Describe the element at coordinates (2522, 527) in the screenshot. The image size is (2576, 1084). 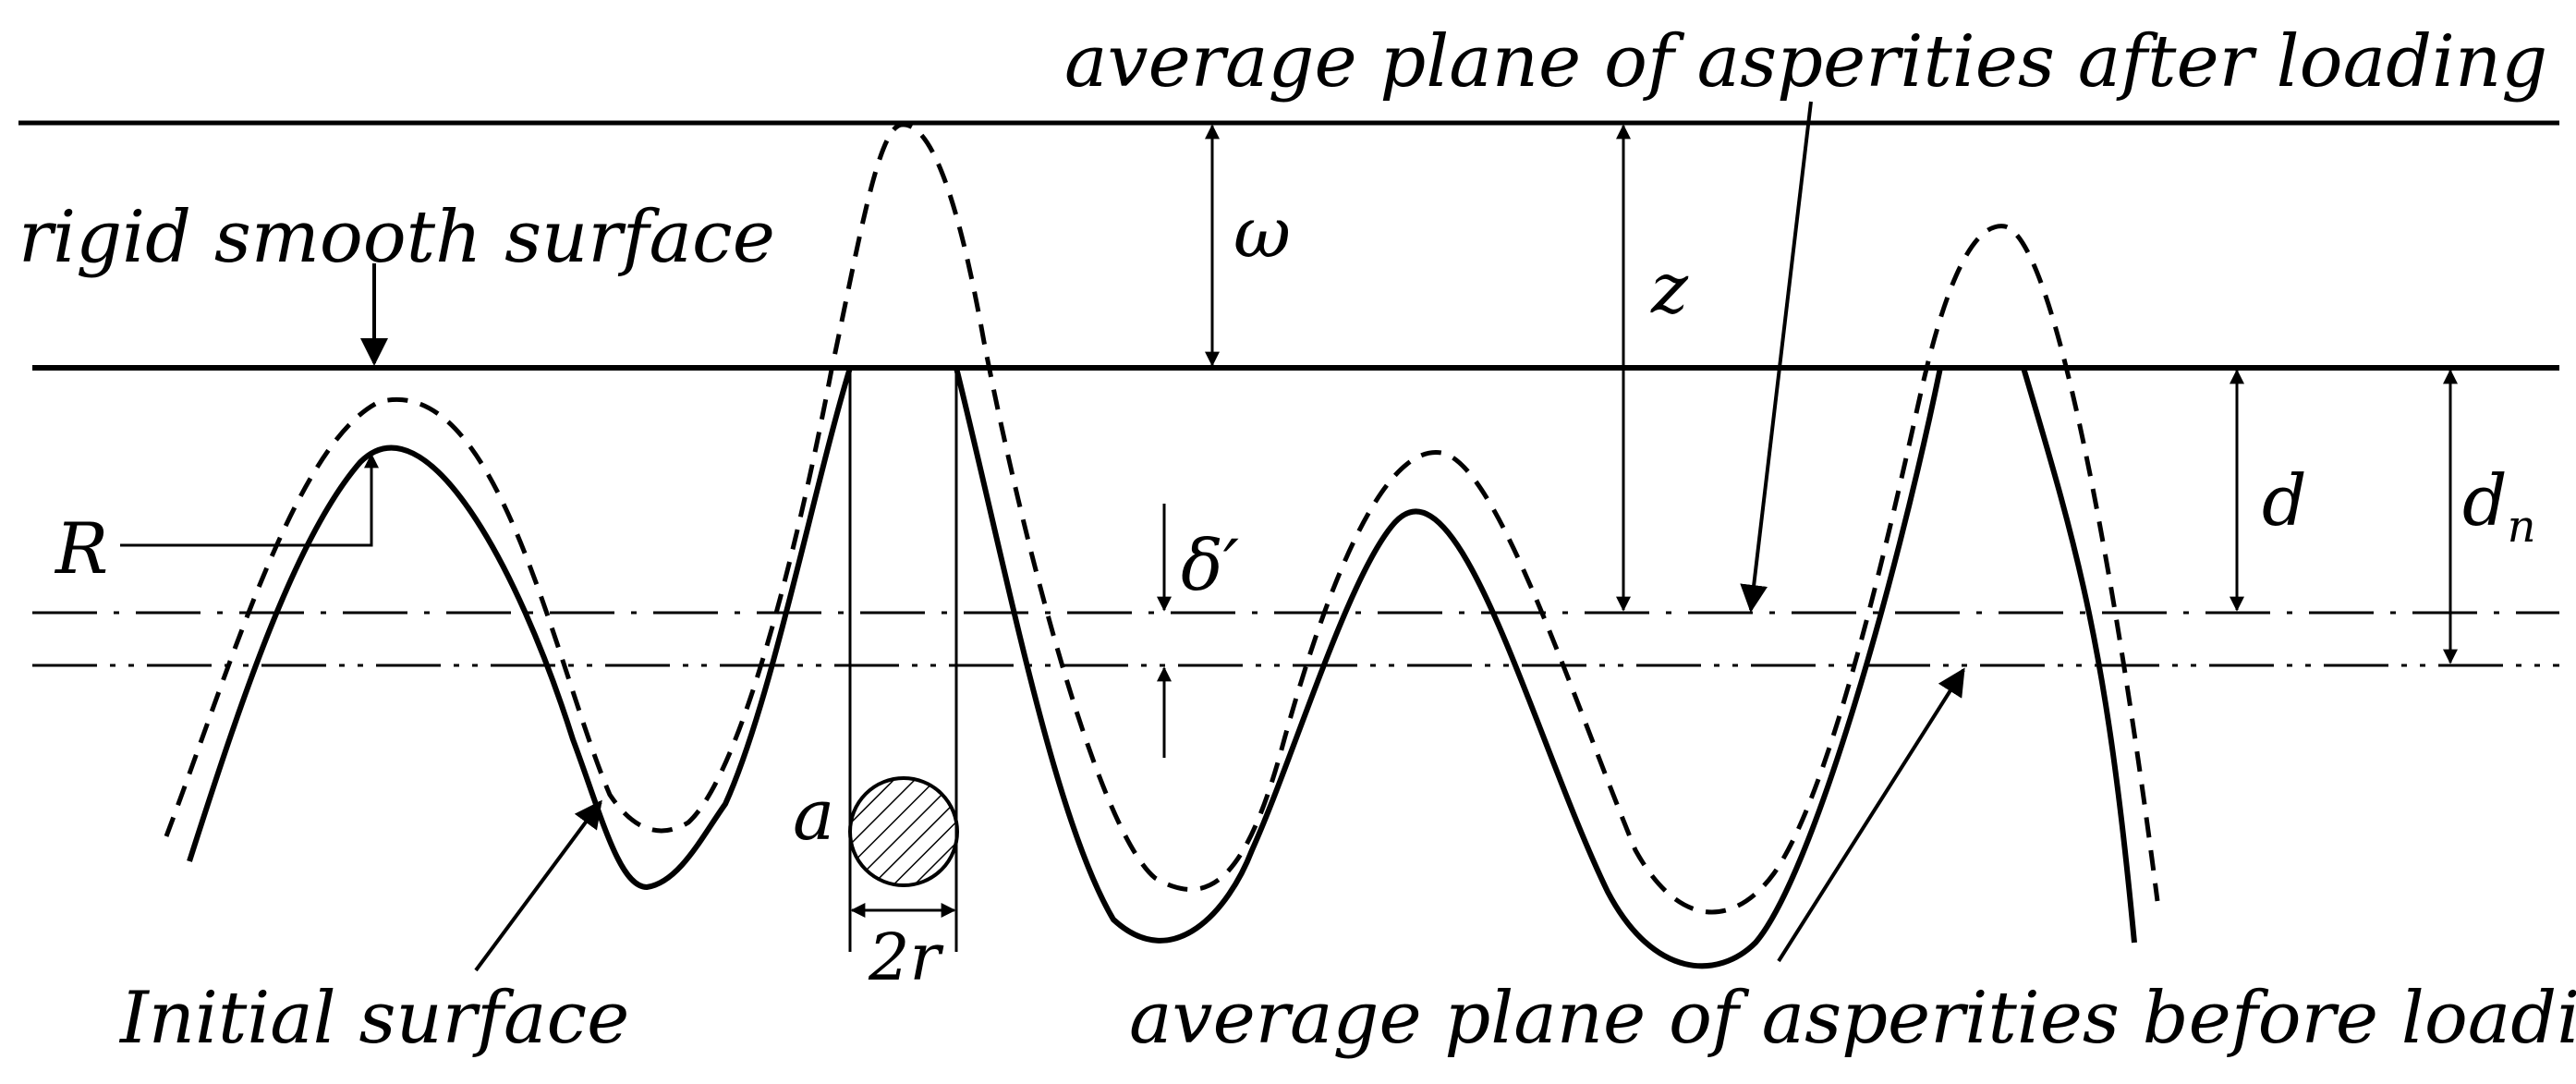
I see `dn-subscript: n` at that location.